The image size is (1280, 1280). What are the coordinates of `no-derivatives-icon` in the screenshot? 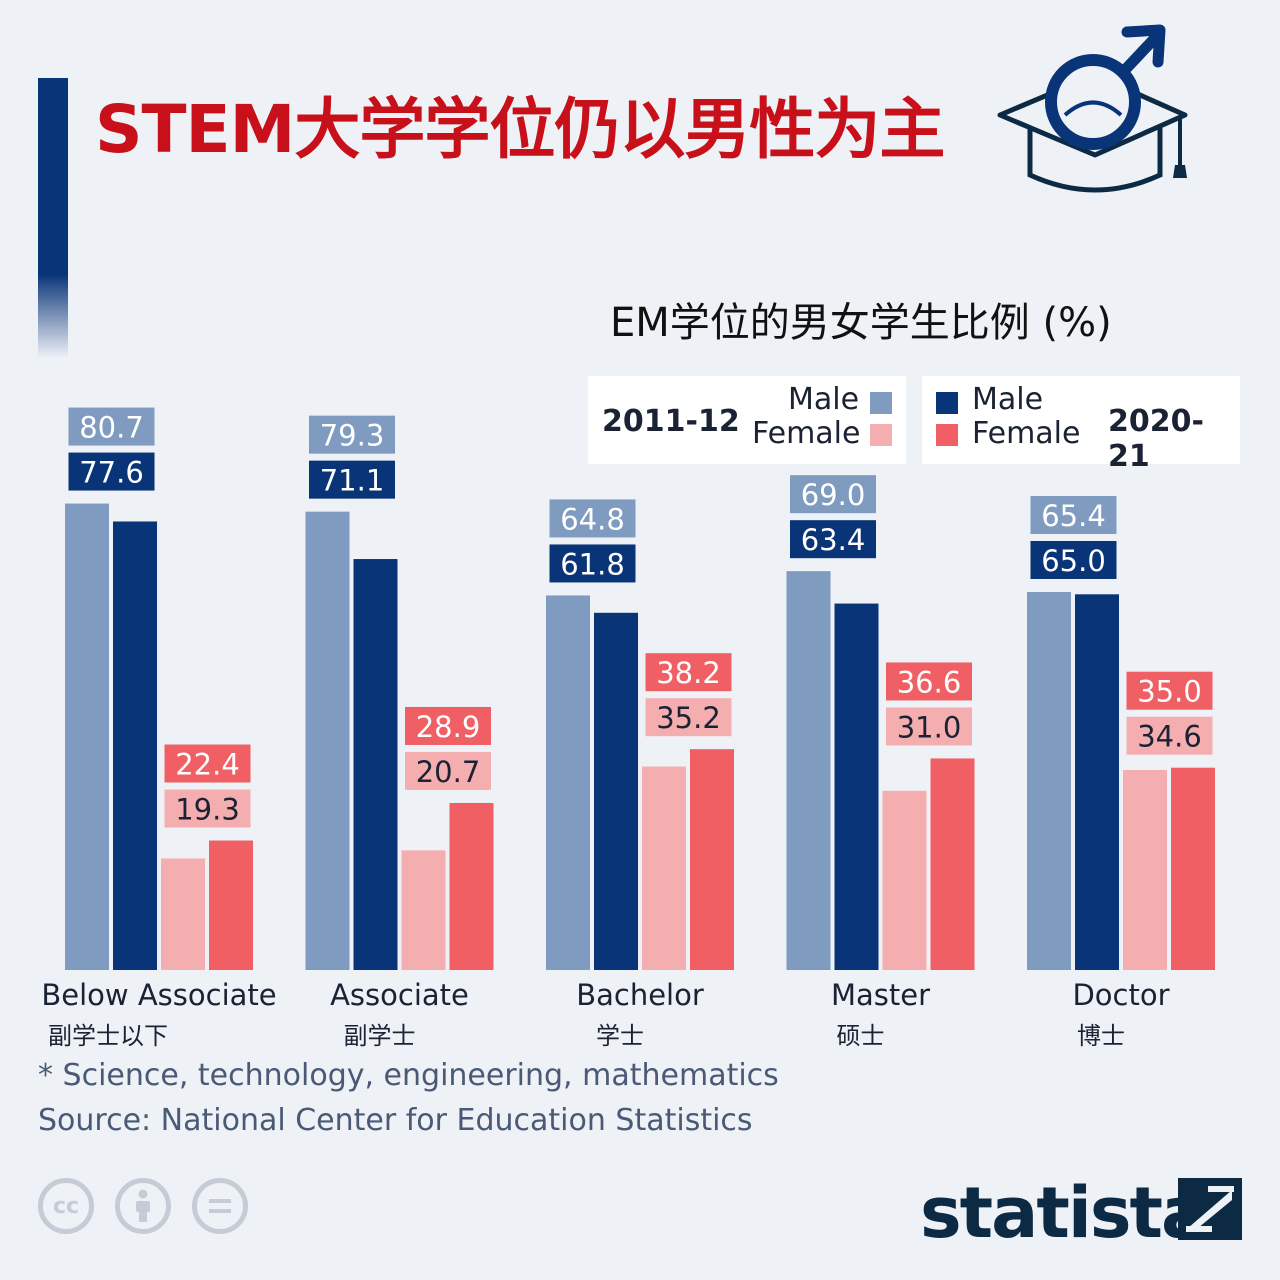 It's located at (220, 1206).